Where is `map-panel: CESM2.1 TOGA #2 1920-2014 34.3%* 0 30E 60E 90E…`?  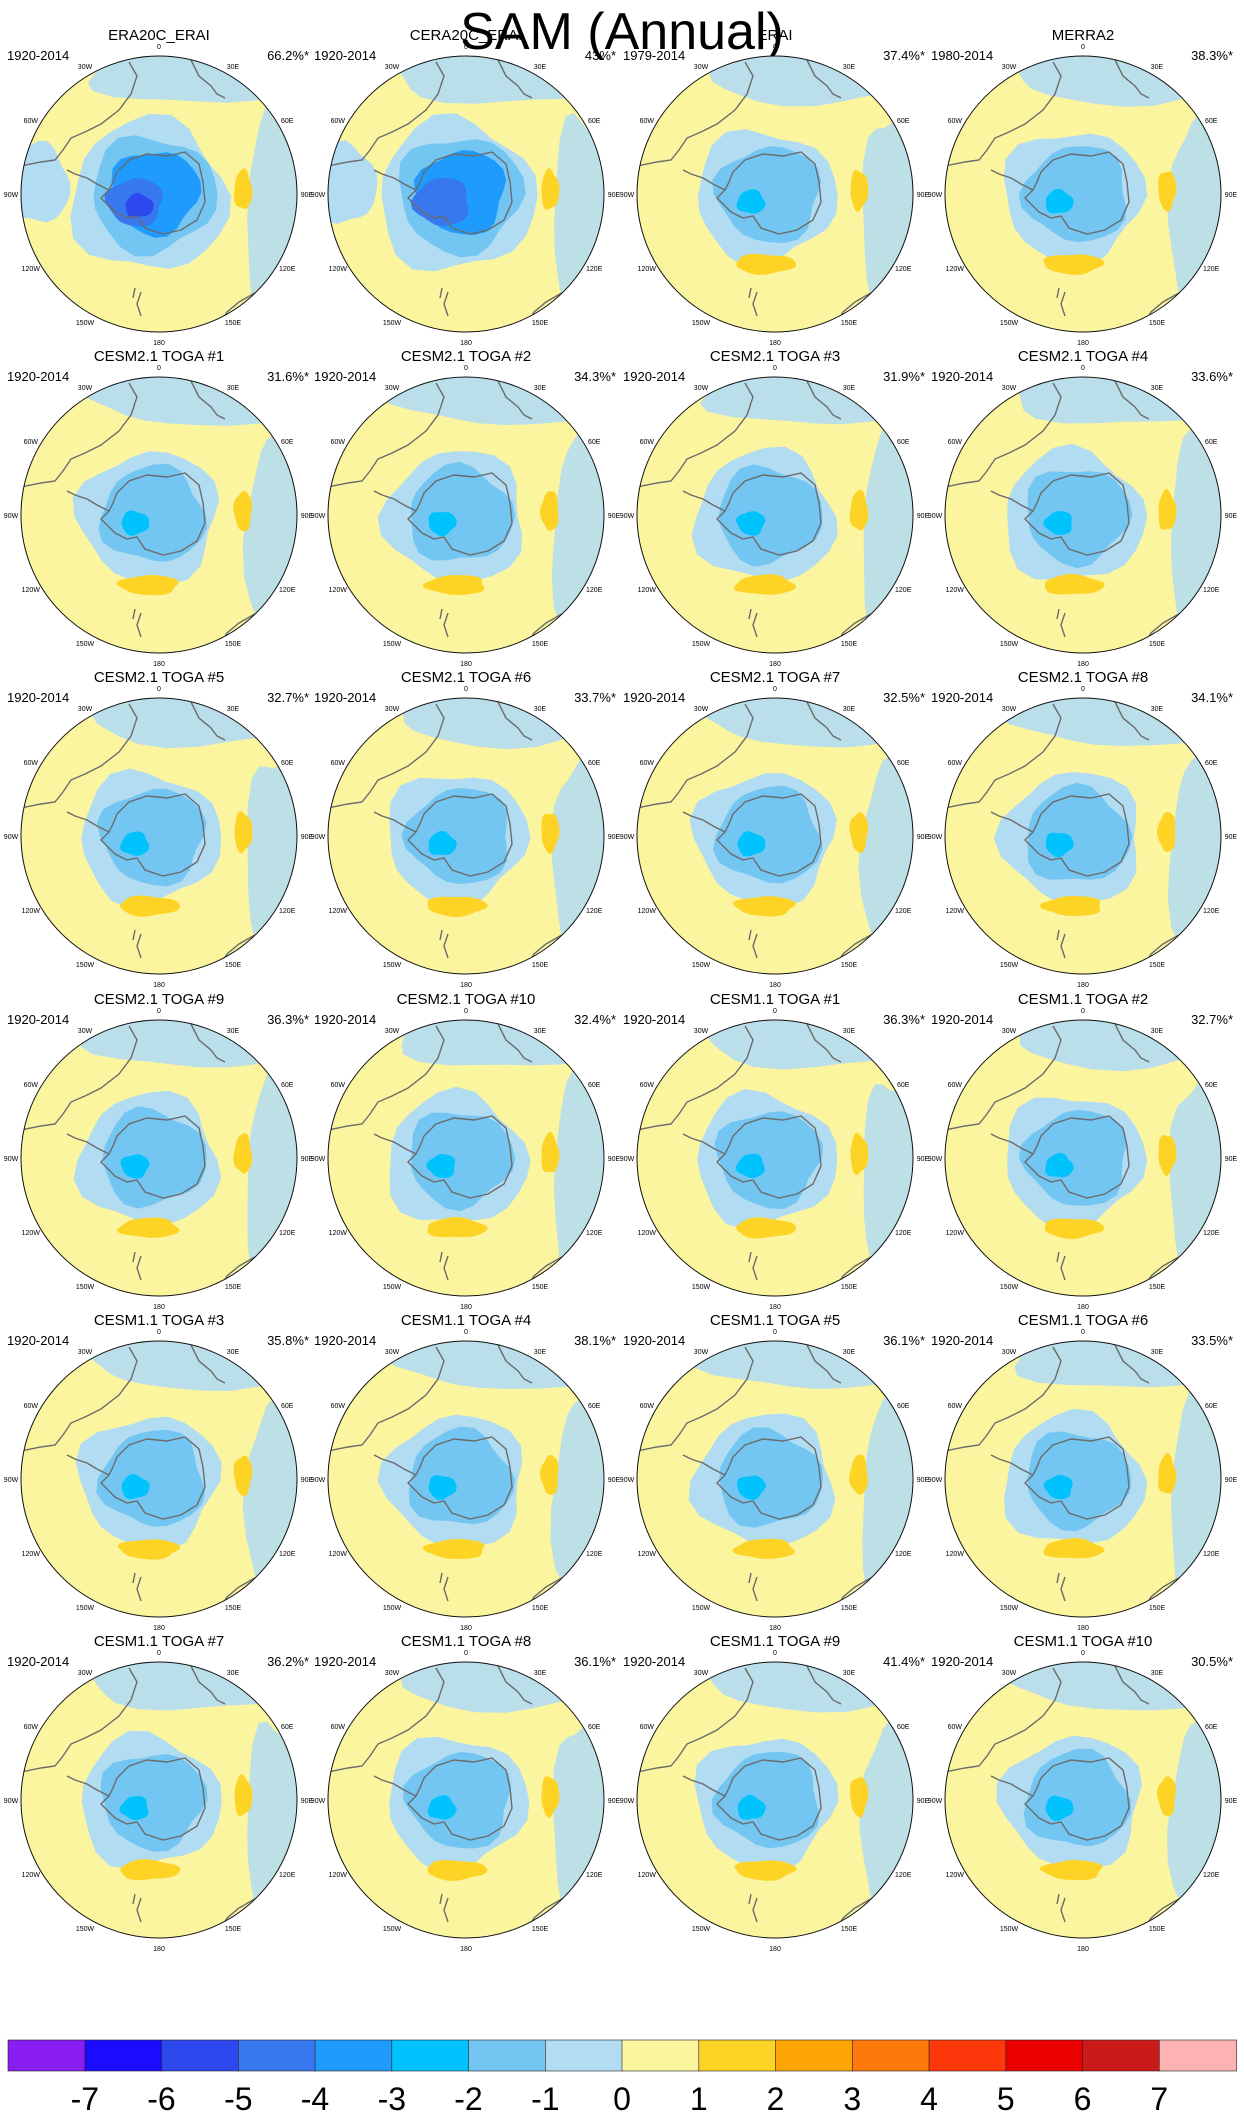
map-panel: CESM2.1 TOGA #2 1920-2014 34.3%* 0 30E 60E 90E… is located at coordinates (466, 508).